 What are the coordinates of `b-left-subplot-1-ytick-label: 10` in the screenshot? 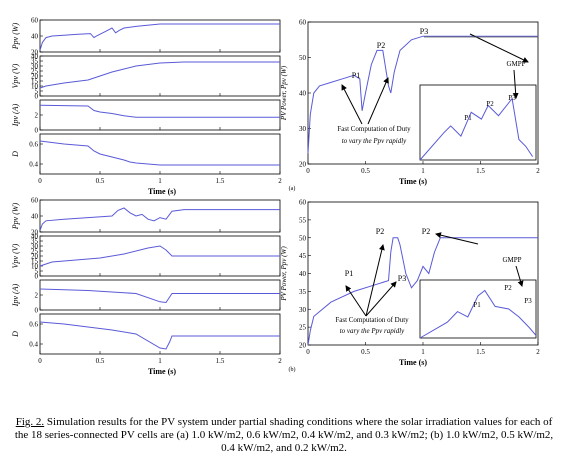 It's located at (35, 267).